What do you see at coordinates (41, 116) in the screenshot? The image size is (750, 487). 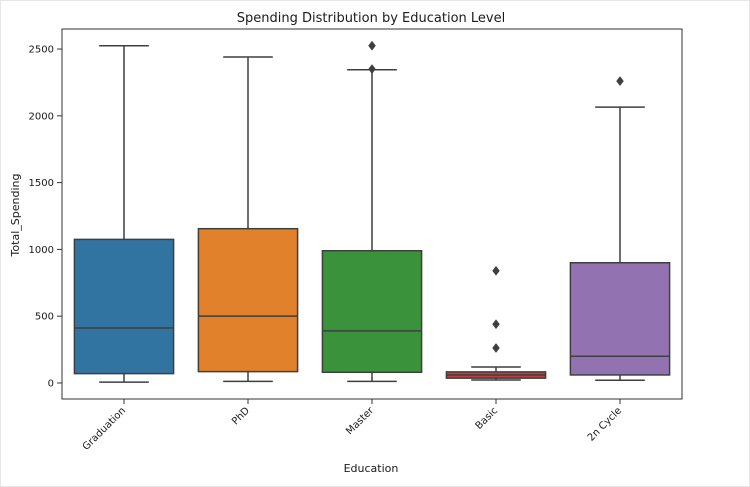 I see `y-tick-label: 2000` at bounding box center [41, 116].